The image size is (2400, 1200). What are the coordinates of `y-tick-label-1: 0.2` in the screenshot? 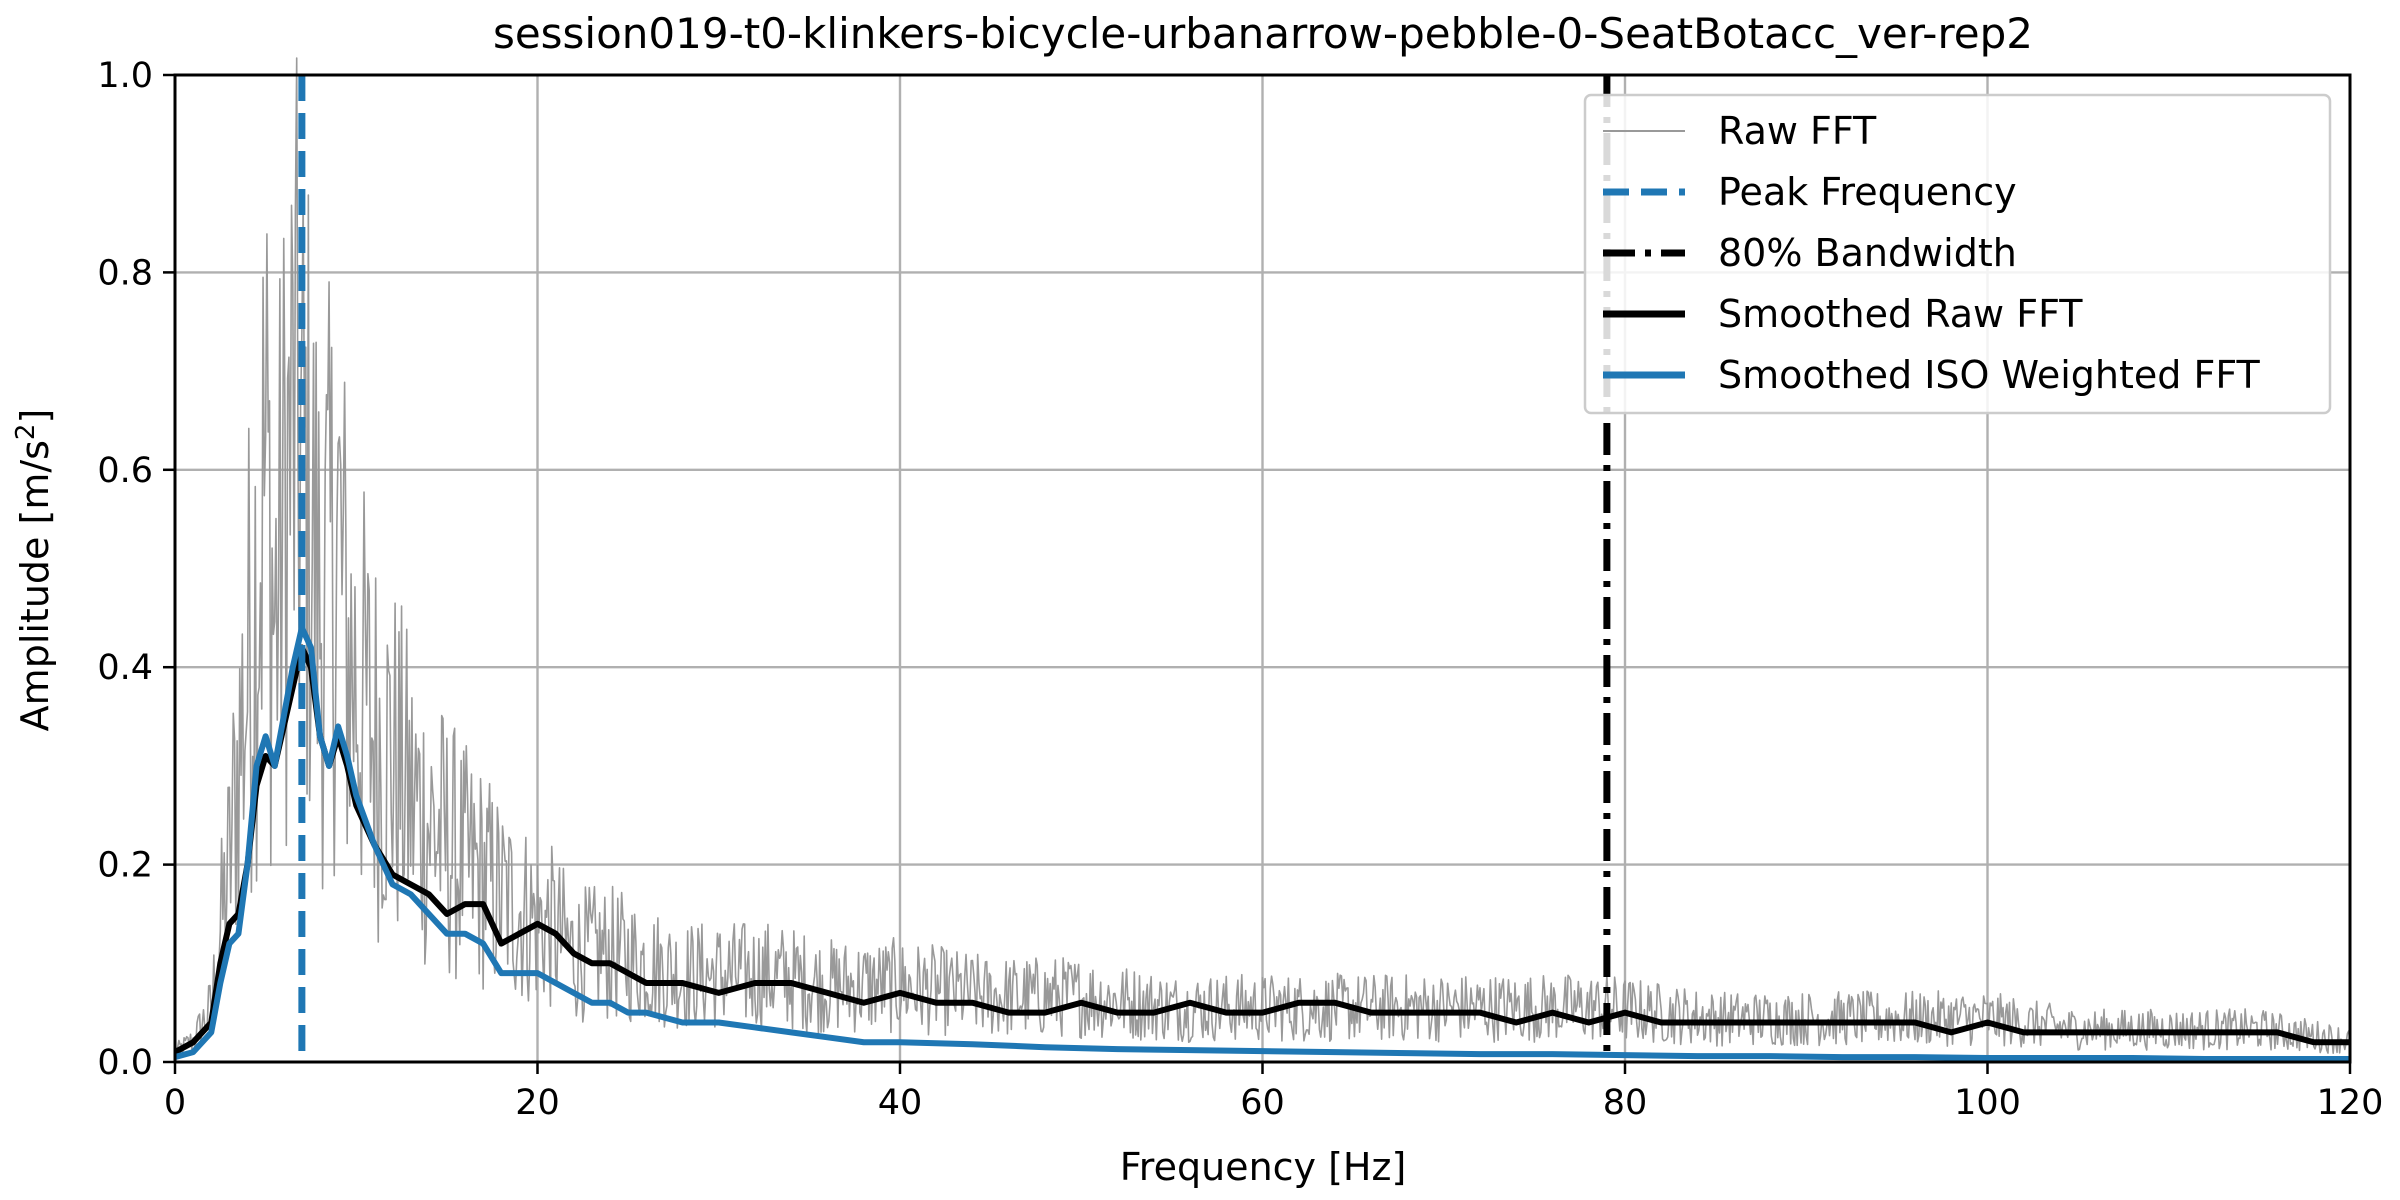 It's located at (125, 866).